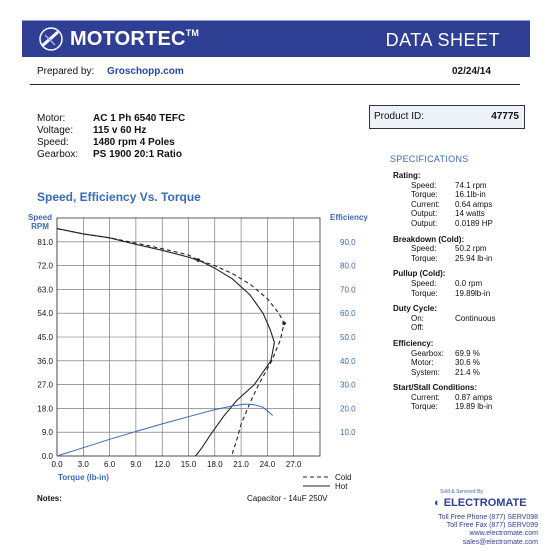 This screenshot has height=551, width=551. I want to click on spec-group: Duty Cycle: On: Continuous Off:, so click(444, 318).